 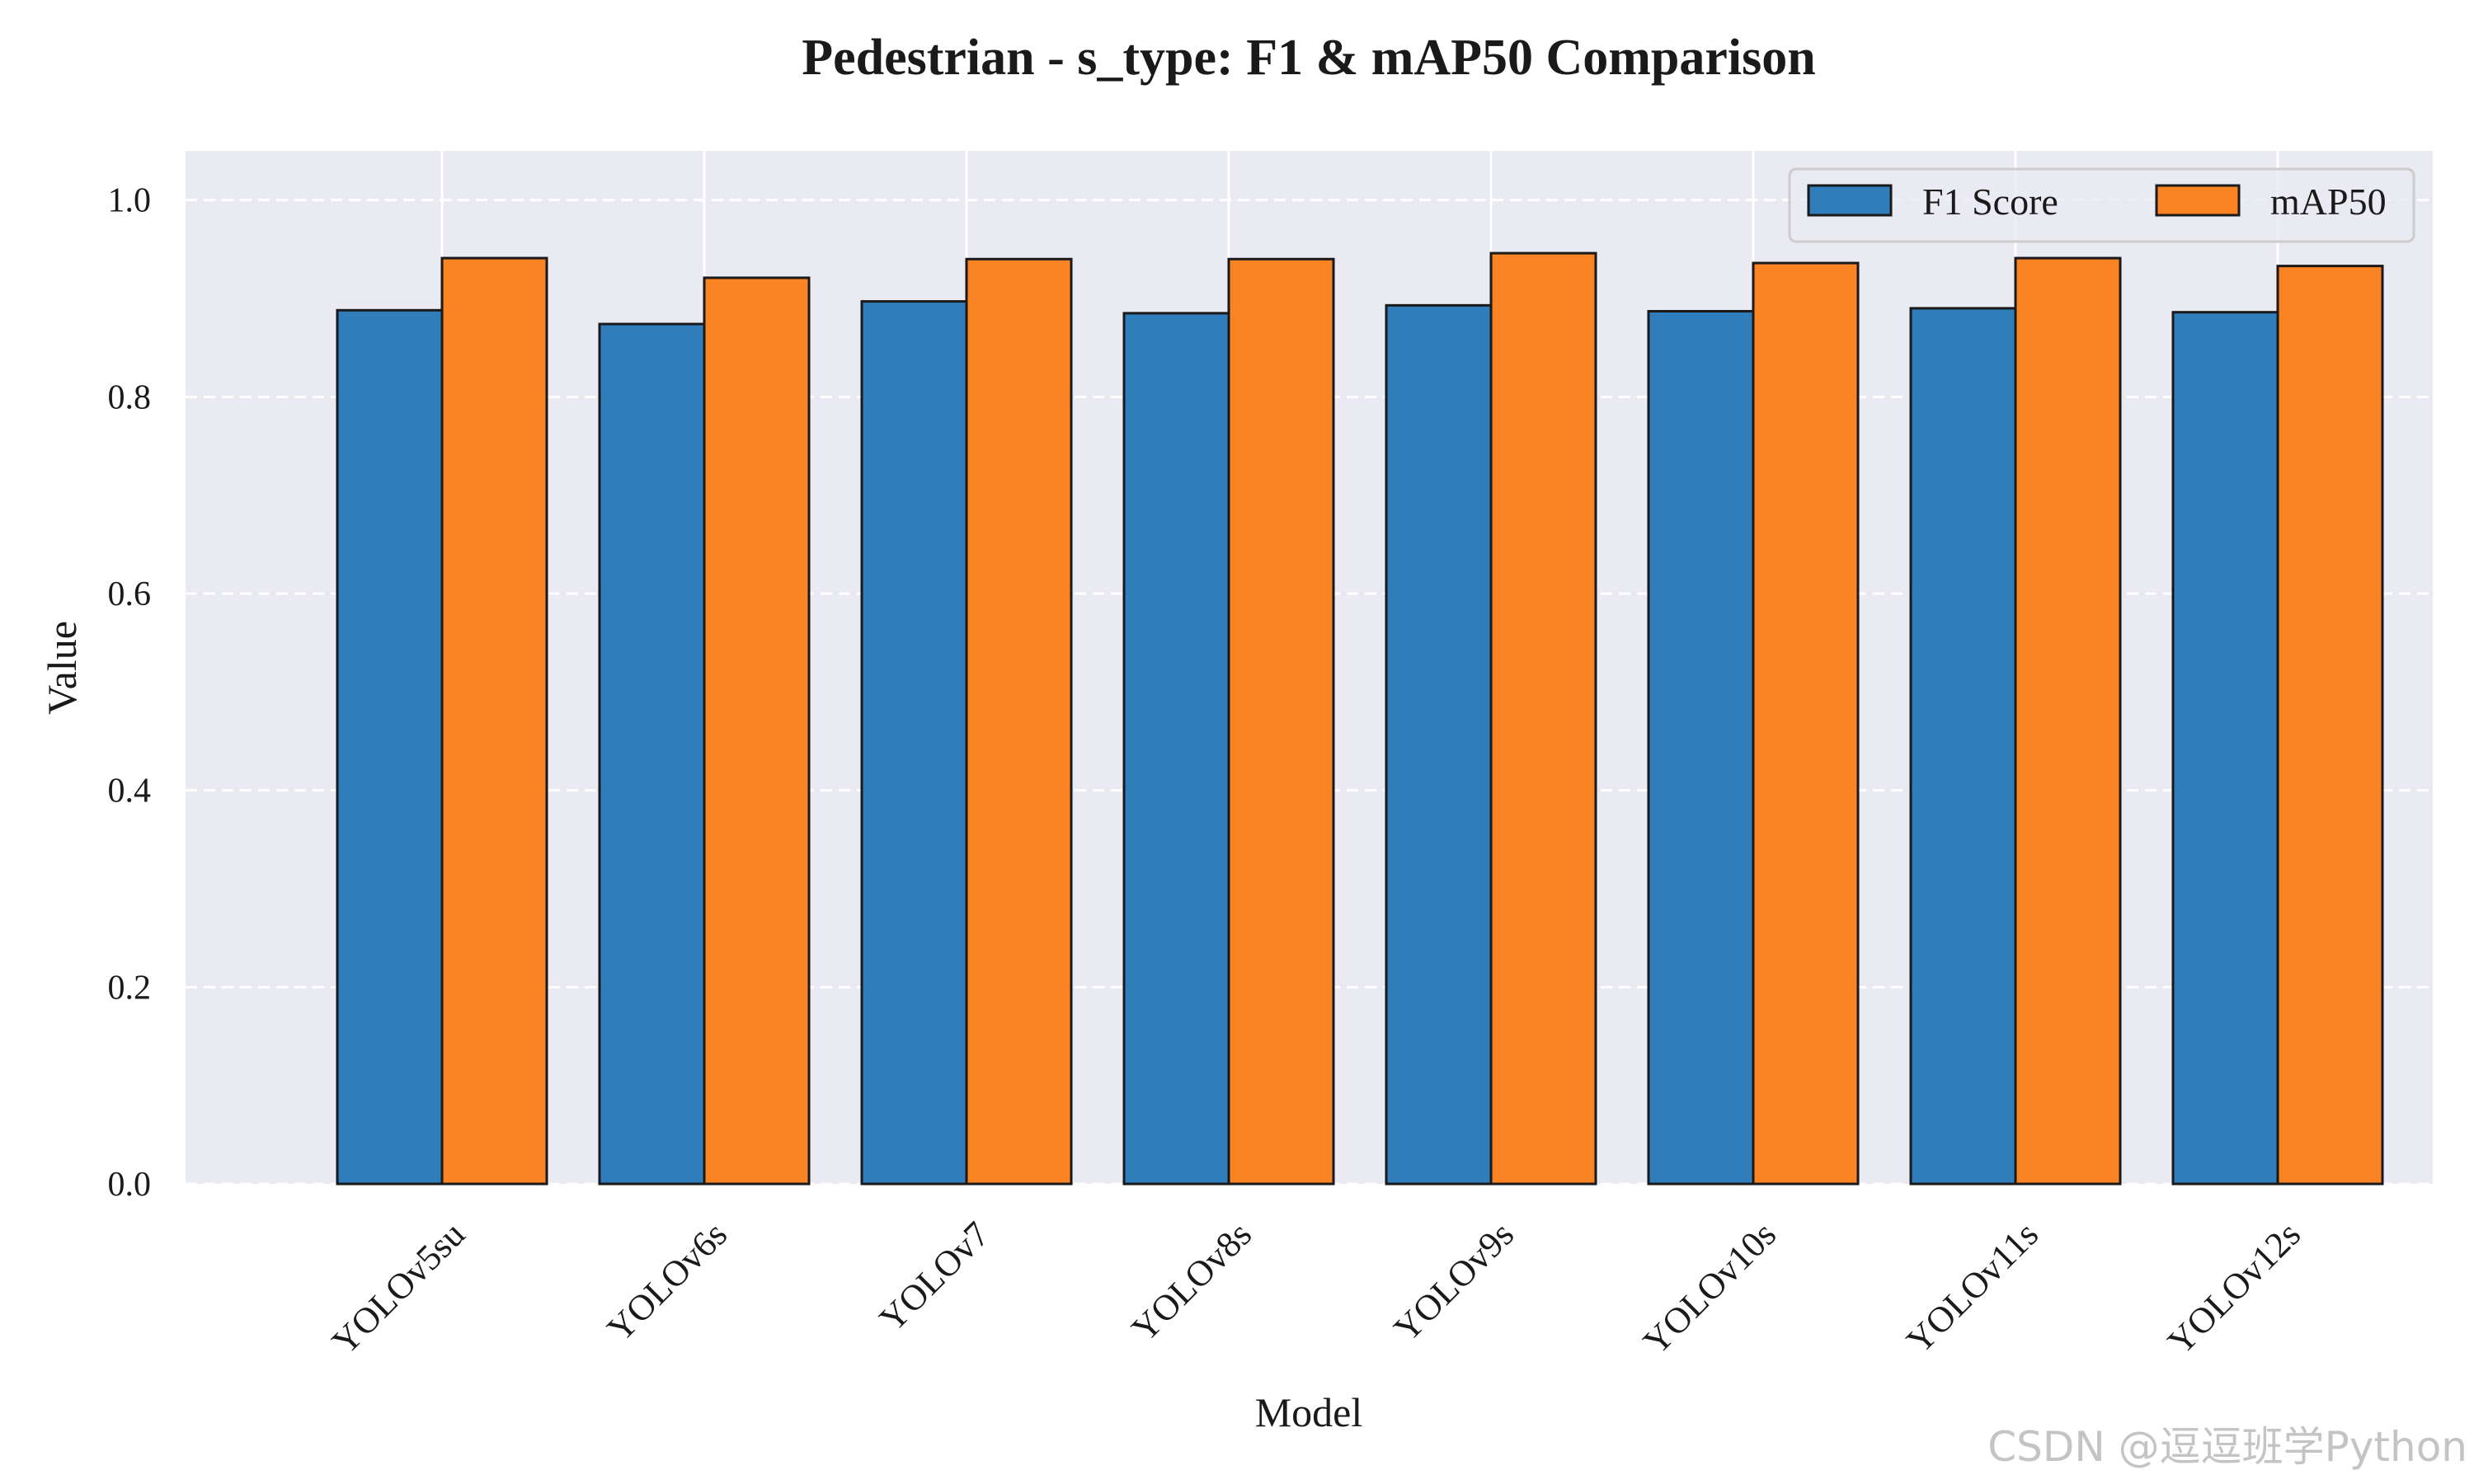 What do you see at coordinates (2225, 748) in the screenshot?
I see `bar-f1-score-yolov12s` at bounding box center [2225, 748].